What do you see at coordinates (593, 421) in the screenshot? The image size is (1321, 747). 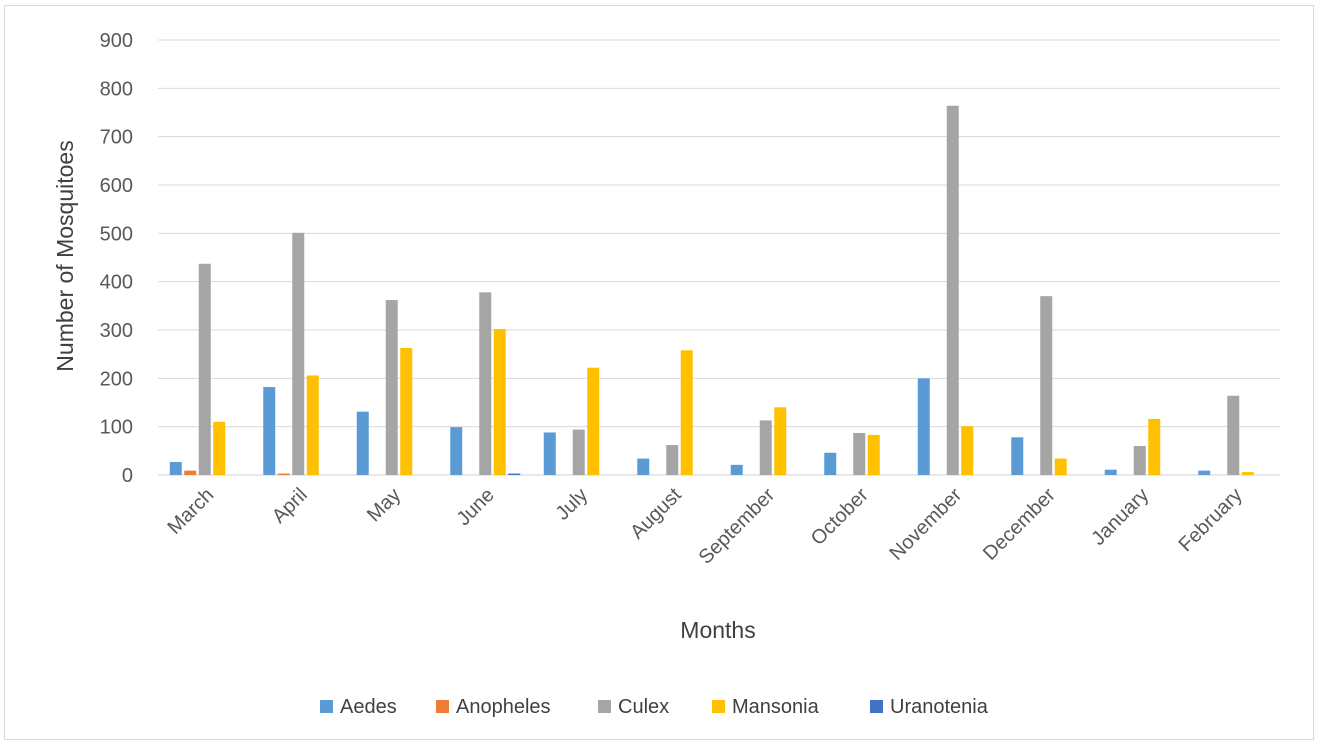 I see `bar-mansonia-july` at bounding box center [593, 421].